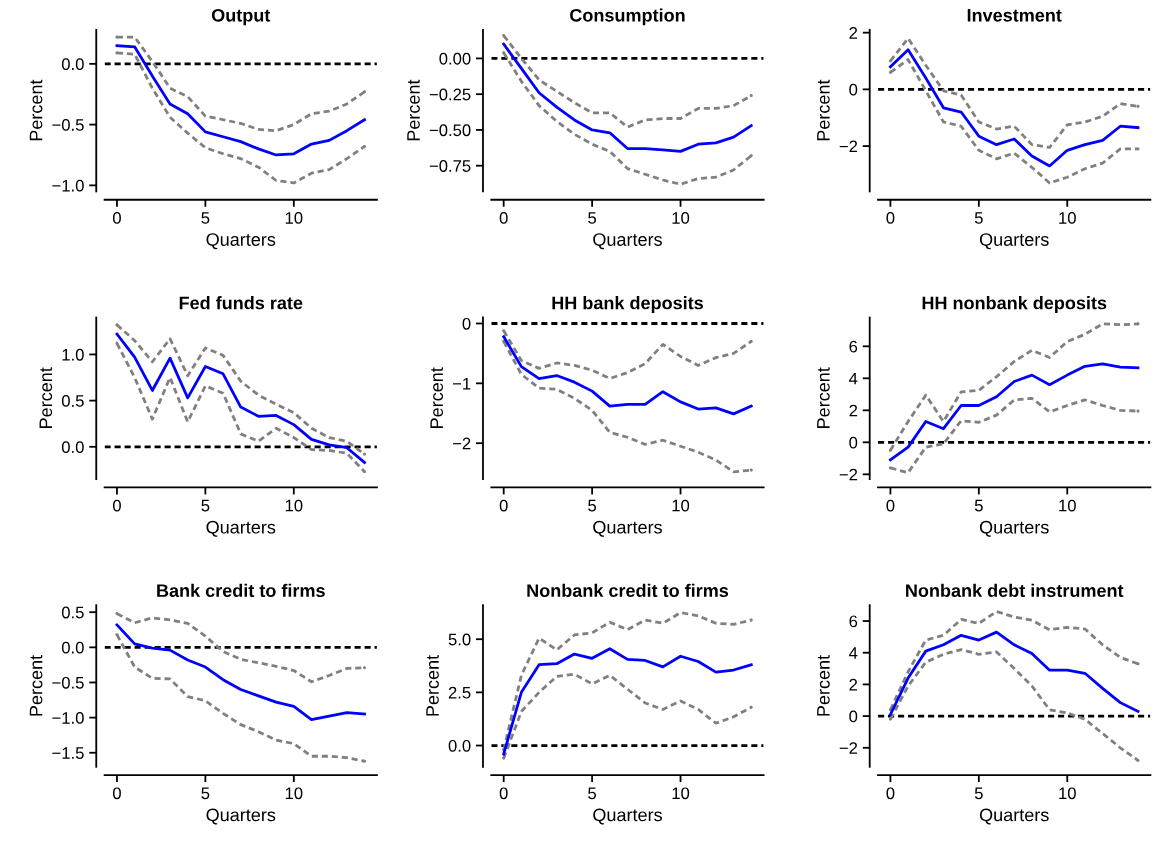 Image resolution: width=1162 pixels, height=852 pixels. I want to click on y-tick-label: 5.0, so click(459, 639).